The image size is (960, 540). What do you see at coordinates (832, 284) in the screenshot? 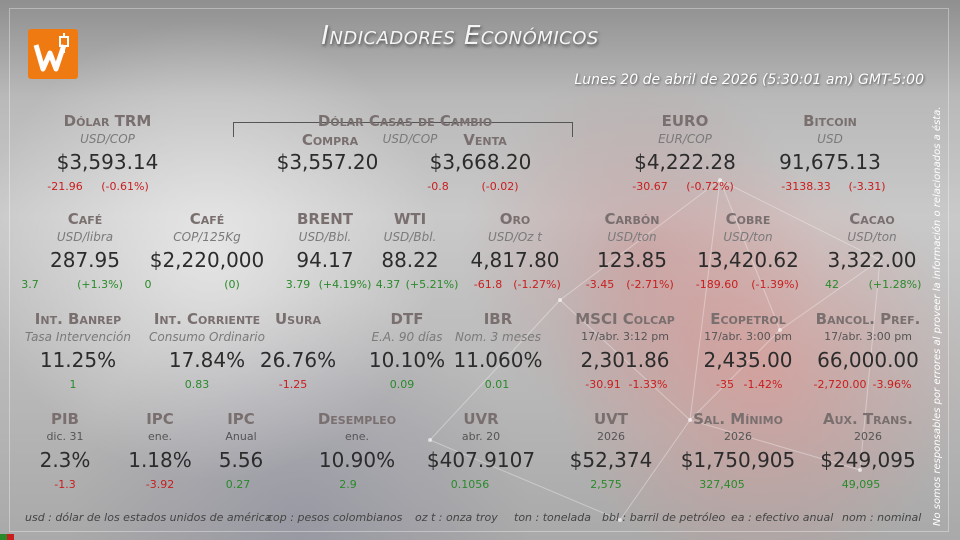
I see `indicator-change: 42` at bounding box center [832, 284].